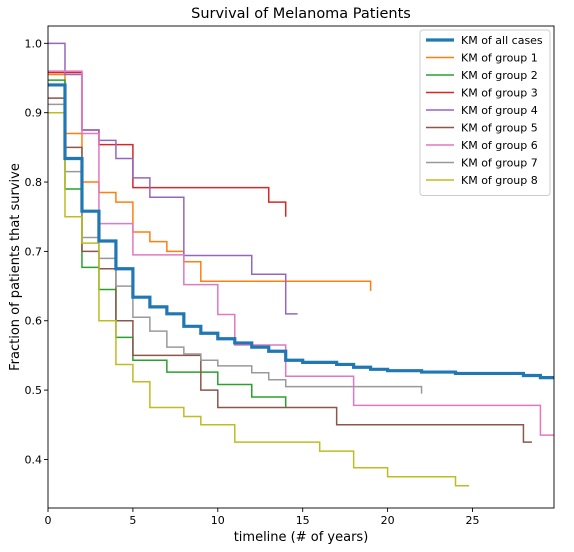 The image size is (574, 552). What do you see at coordinates (388, 520) in the screenshot?
I see `x-tick-label: 20` at bounding box center [388, 520].